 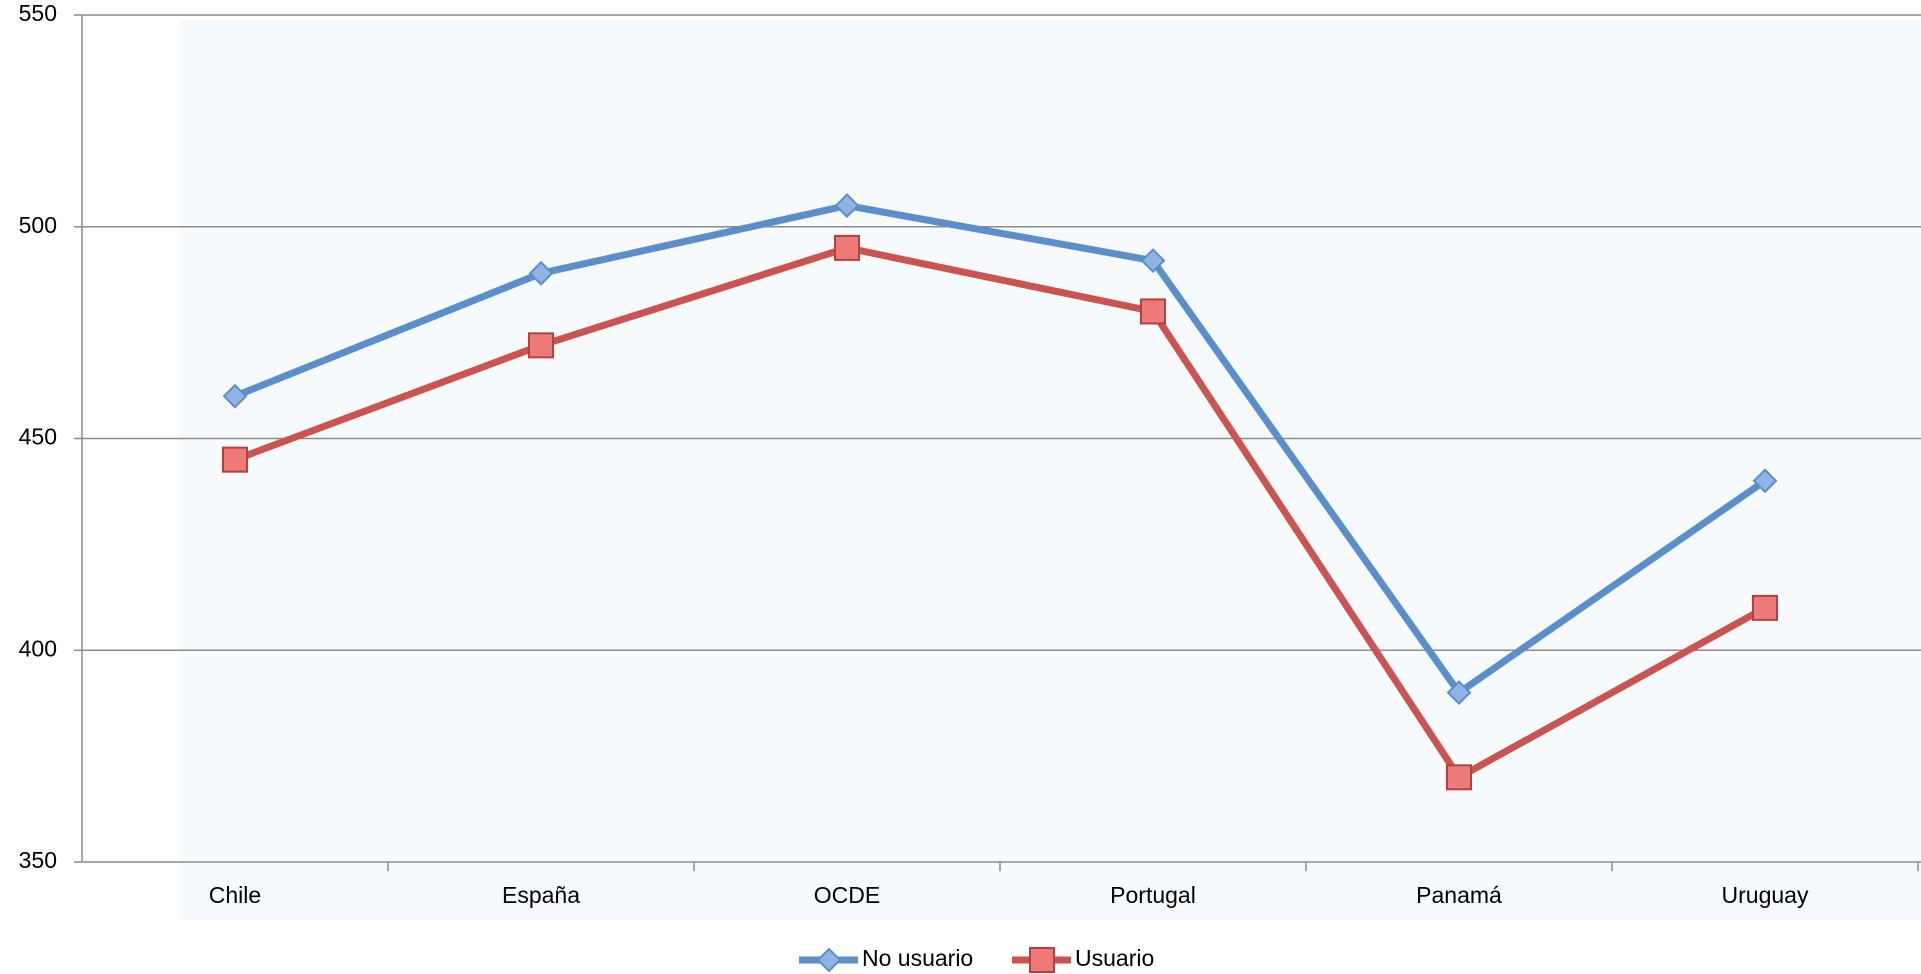 What do you see at coordinates (38, 225) in the screenshot?
I see `y-tick-label: 500` at bounding box center [38, 225].